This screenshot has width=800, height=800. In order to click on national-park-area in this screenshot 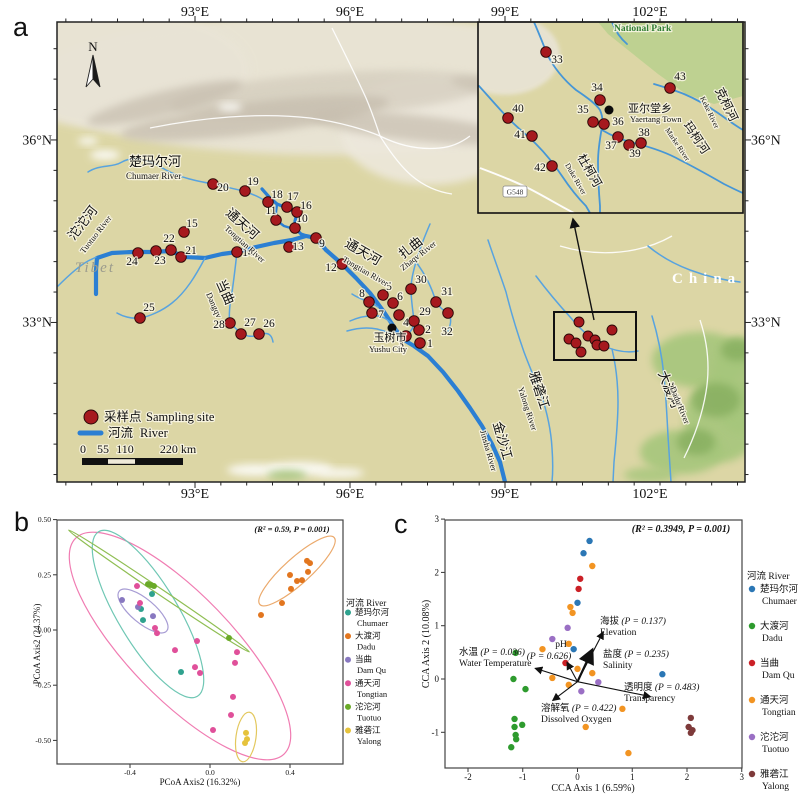, I will do `click(670, 63)`.